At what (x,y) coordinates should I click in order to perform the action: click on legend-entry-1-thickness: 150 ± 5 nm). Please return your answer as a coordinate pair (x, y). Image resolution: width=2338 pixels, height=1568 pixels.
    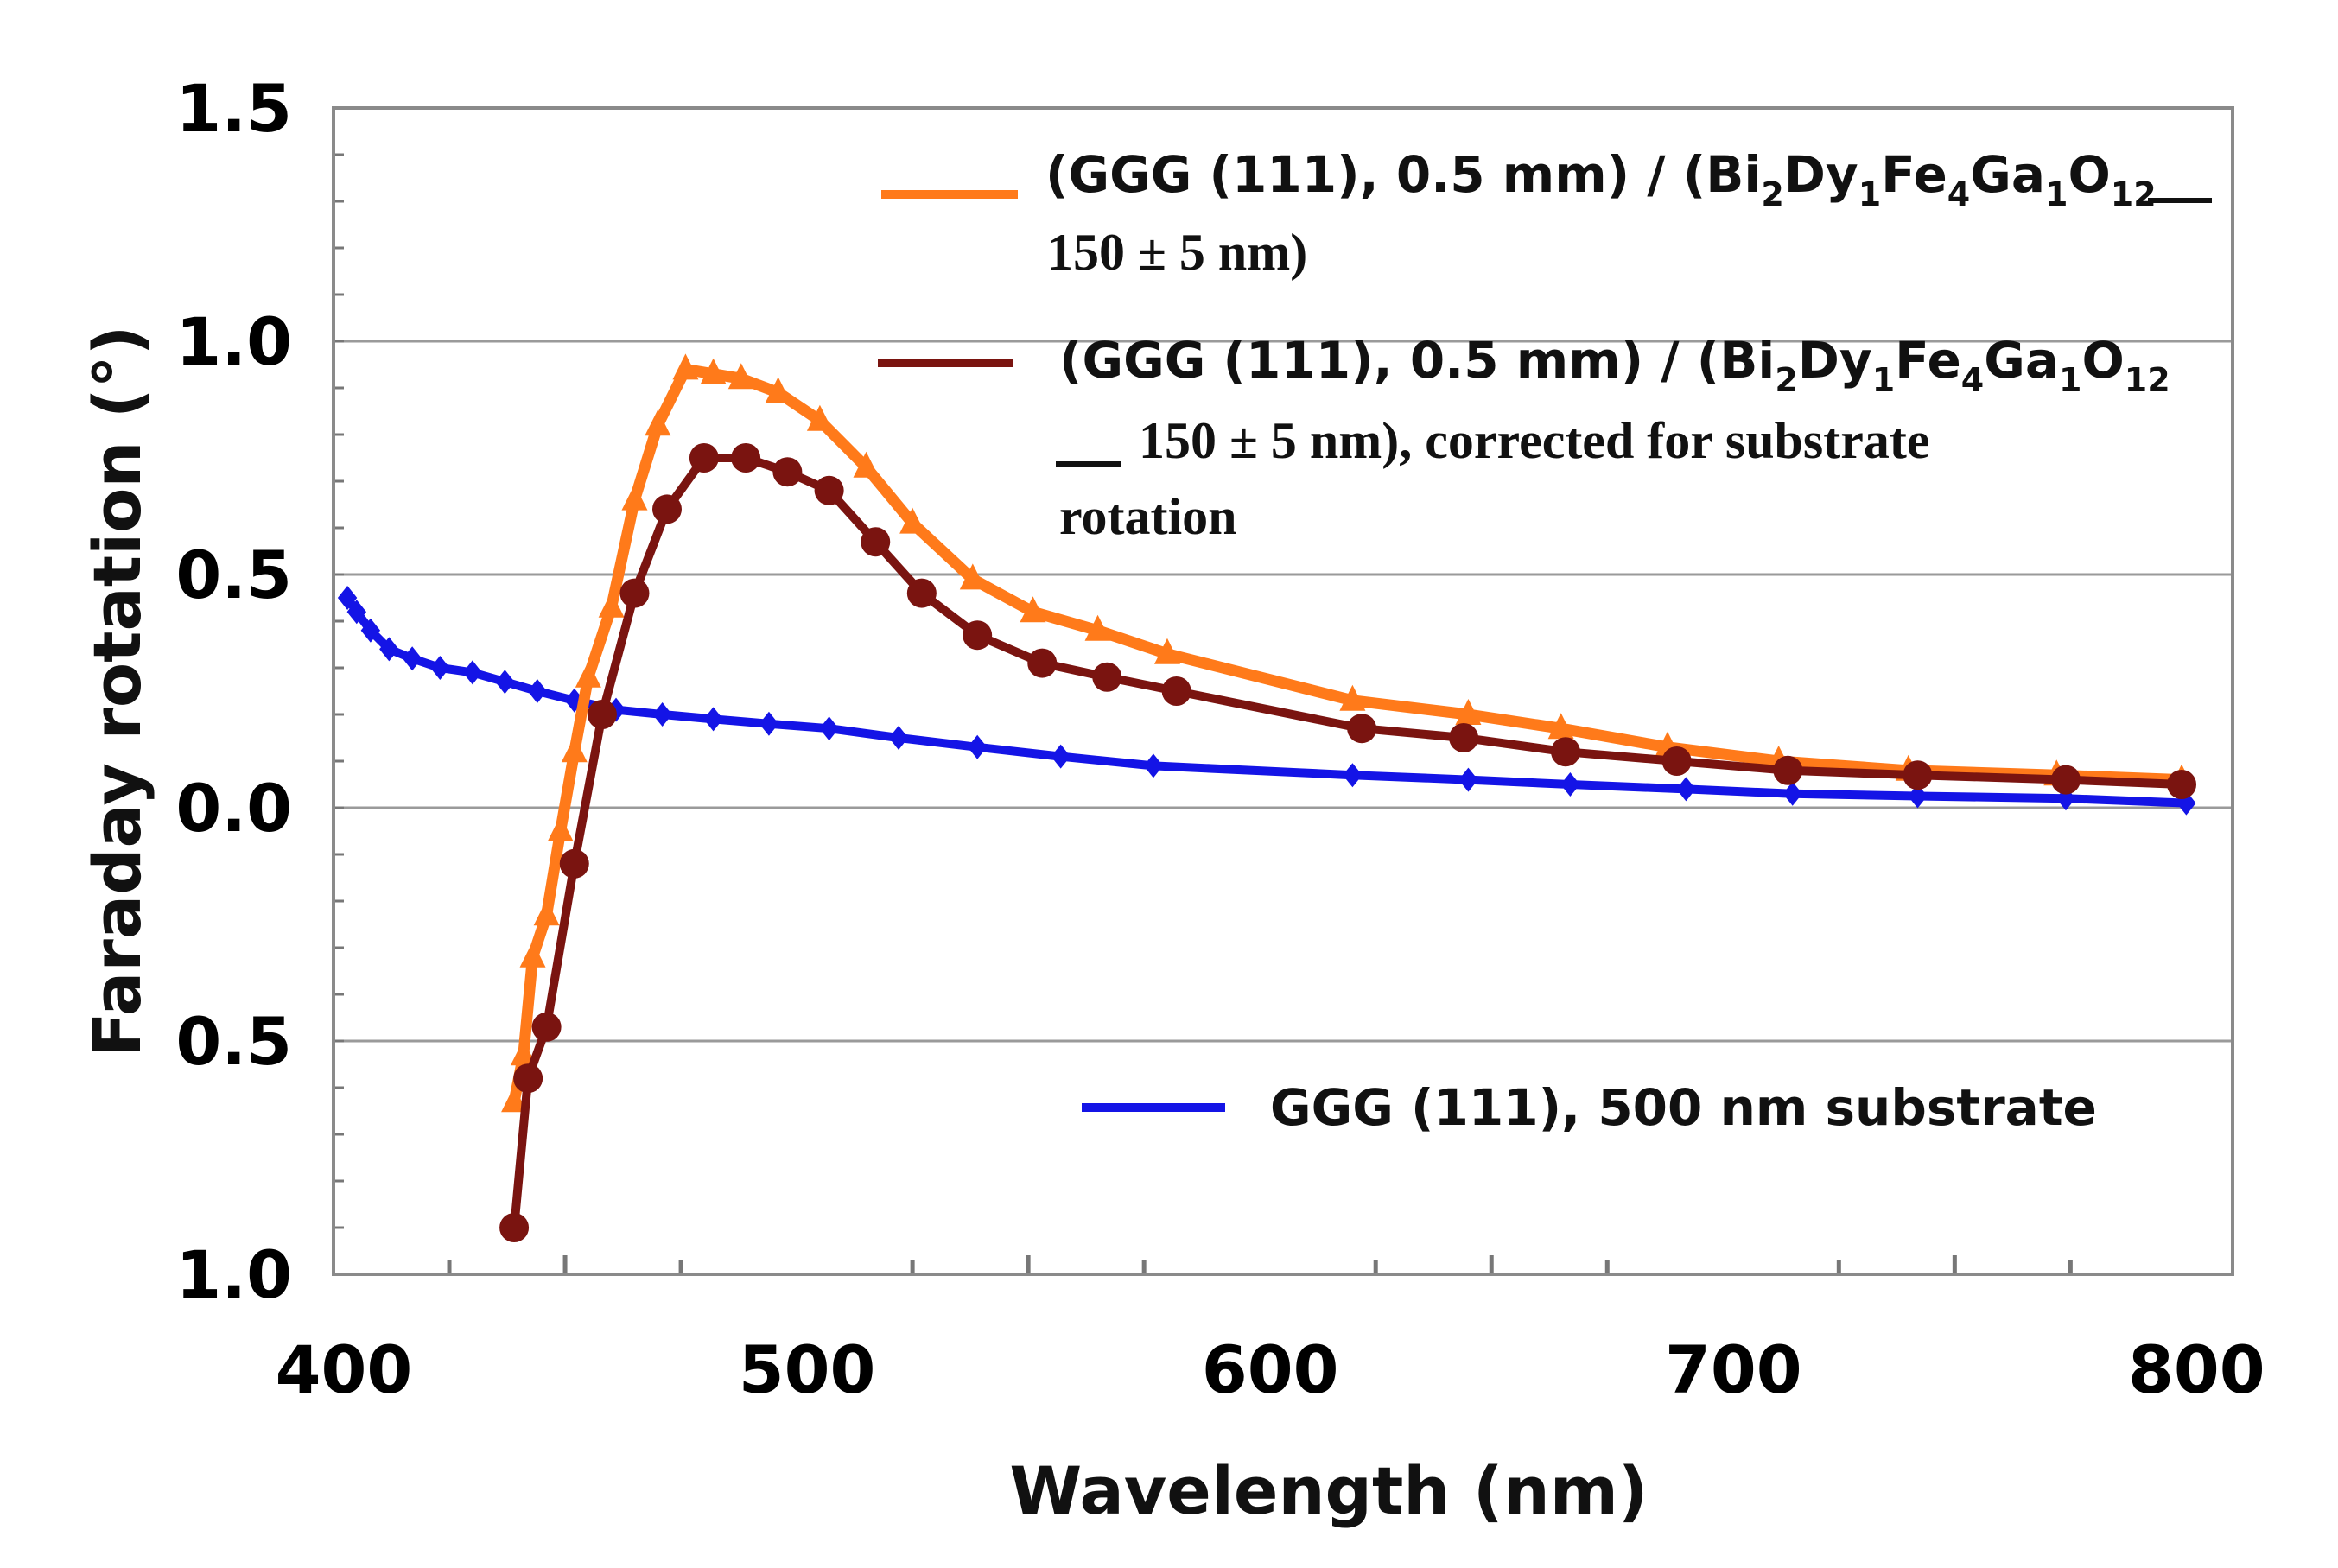
    Looking at the image, I should click on (1177, 252).